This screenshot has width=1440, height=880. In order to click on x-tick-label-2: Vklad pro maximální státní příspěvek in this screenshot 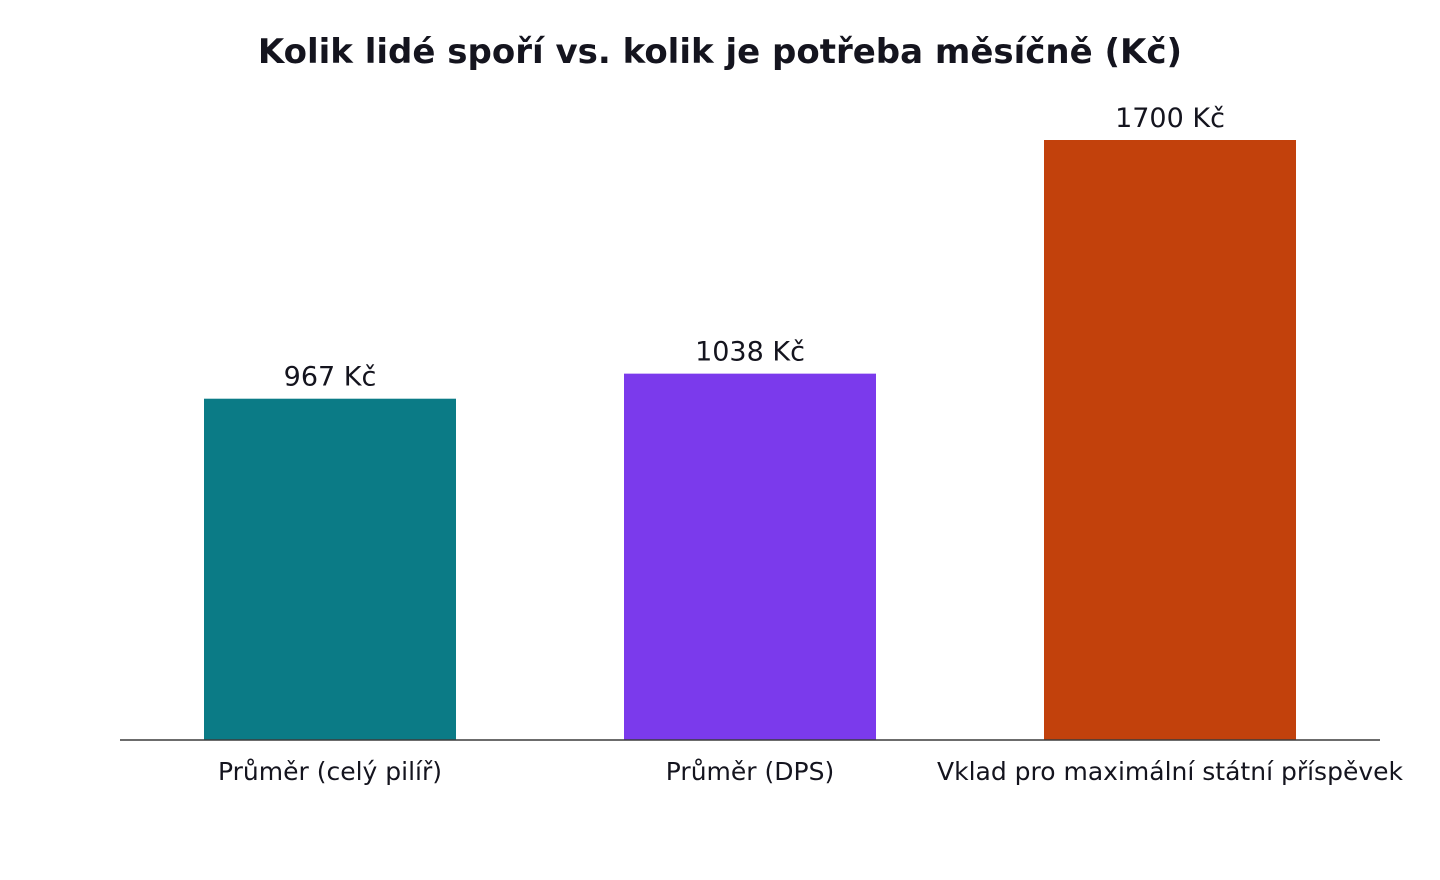, I will do `click(1170, 771)`.